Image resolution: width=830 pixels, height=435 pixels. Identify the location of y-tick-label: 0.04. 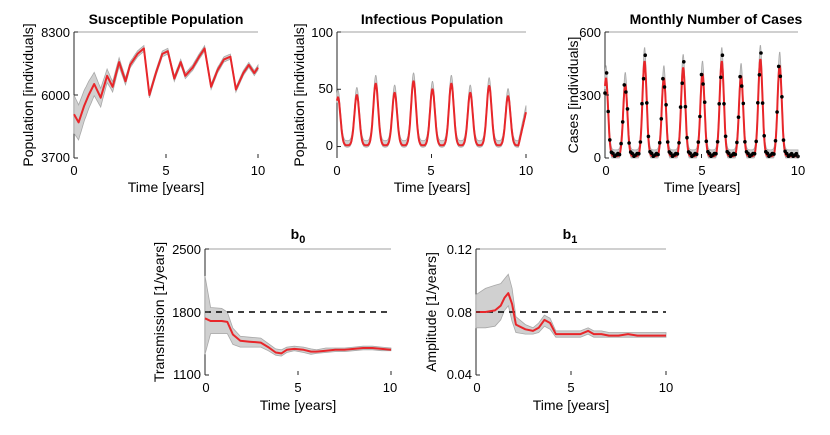
(459, 374).